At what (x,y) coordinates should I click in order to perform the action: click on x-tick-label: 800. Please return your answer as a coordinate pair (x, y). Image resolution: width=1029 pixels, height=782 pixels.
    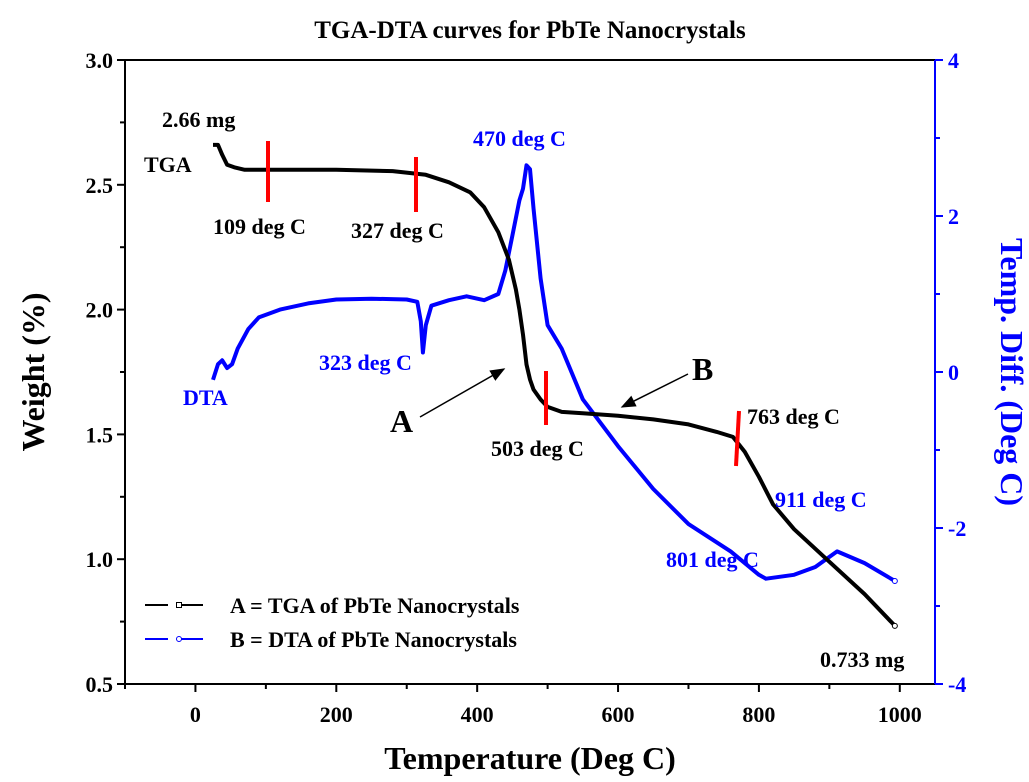
    Looking at the image, I should click on (758, 714).